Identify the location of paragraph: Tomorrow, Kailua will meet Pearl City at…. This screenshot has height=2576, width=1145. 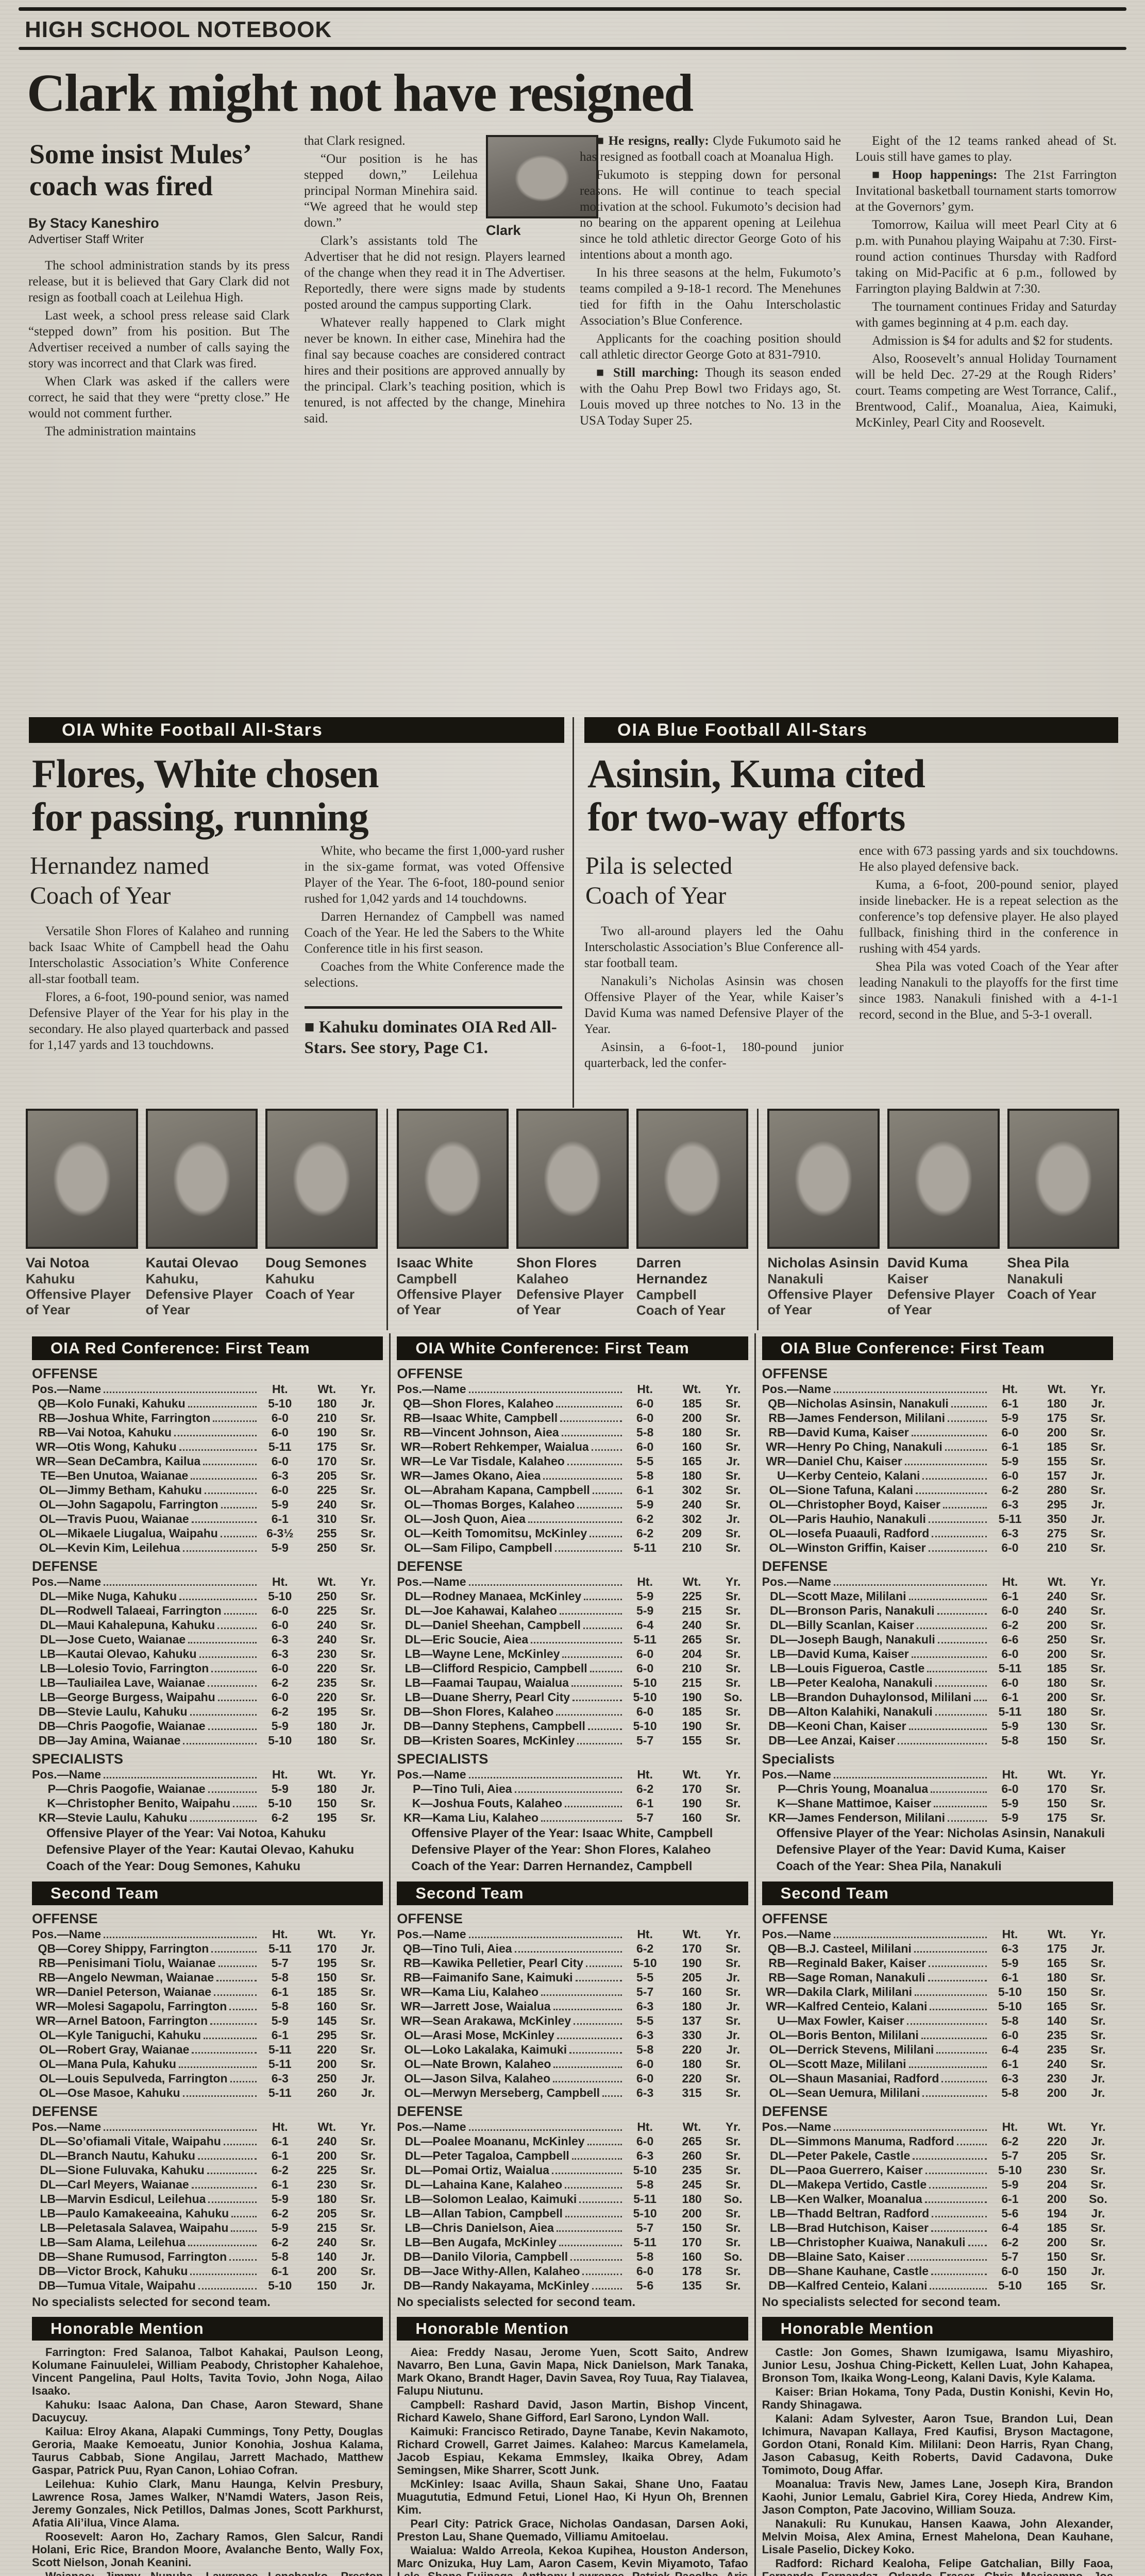
(986, 257).